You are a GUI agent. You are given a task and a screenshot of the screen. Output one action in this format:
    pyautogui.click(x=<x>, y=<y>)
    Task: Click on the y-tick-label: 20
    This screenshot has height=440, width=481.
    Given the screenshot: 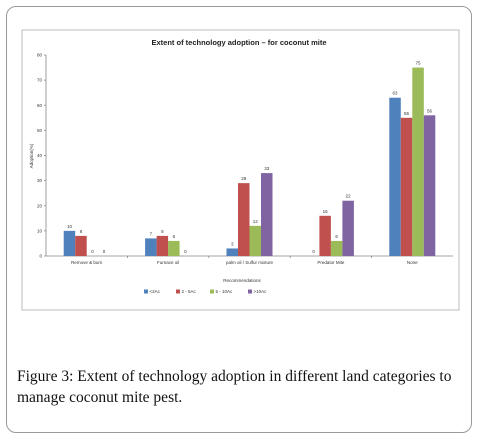 What is the action you would take?
    pyautogui.click(x=40, y=205)
    